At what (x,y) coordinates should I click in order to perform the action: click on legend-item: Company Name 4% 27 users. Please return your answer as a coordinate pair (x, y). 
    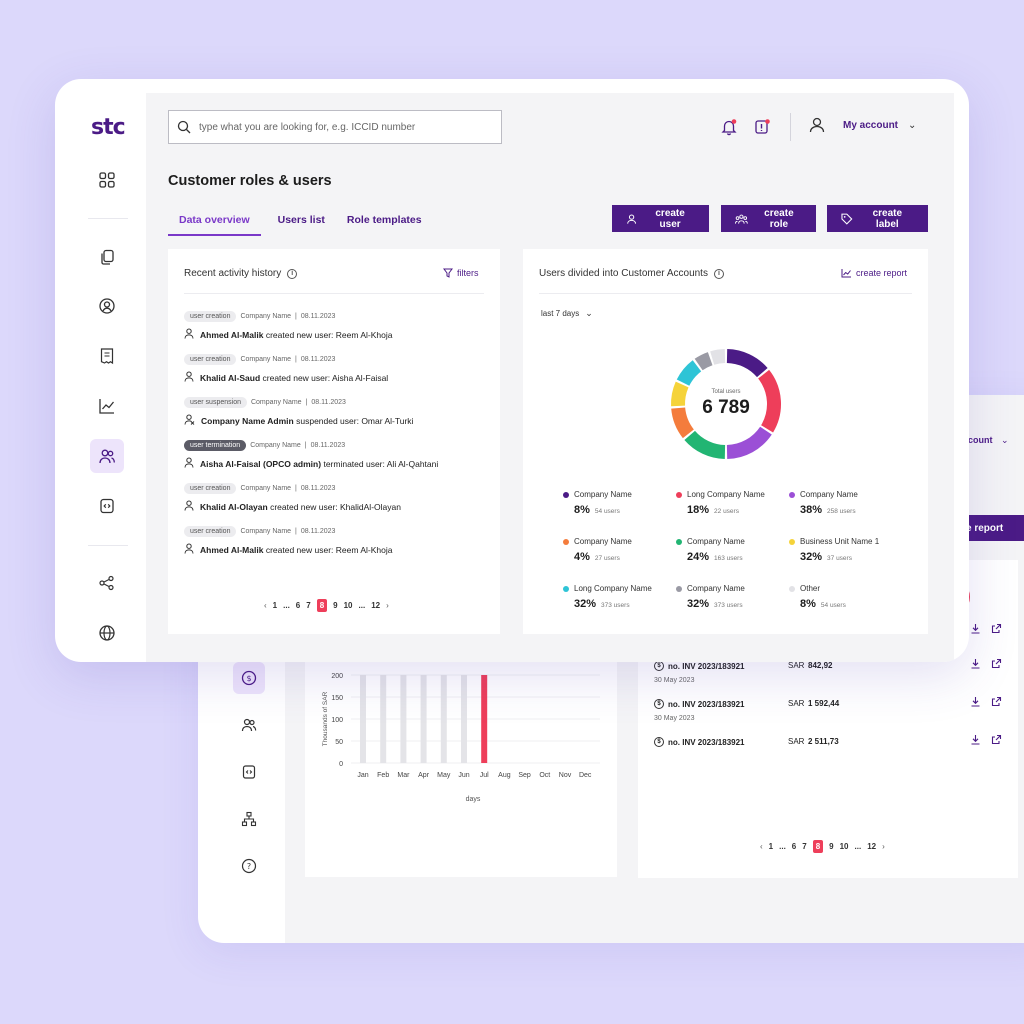
    Looking at the image, I should click on (623, 550).